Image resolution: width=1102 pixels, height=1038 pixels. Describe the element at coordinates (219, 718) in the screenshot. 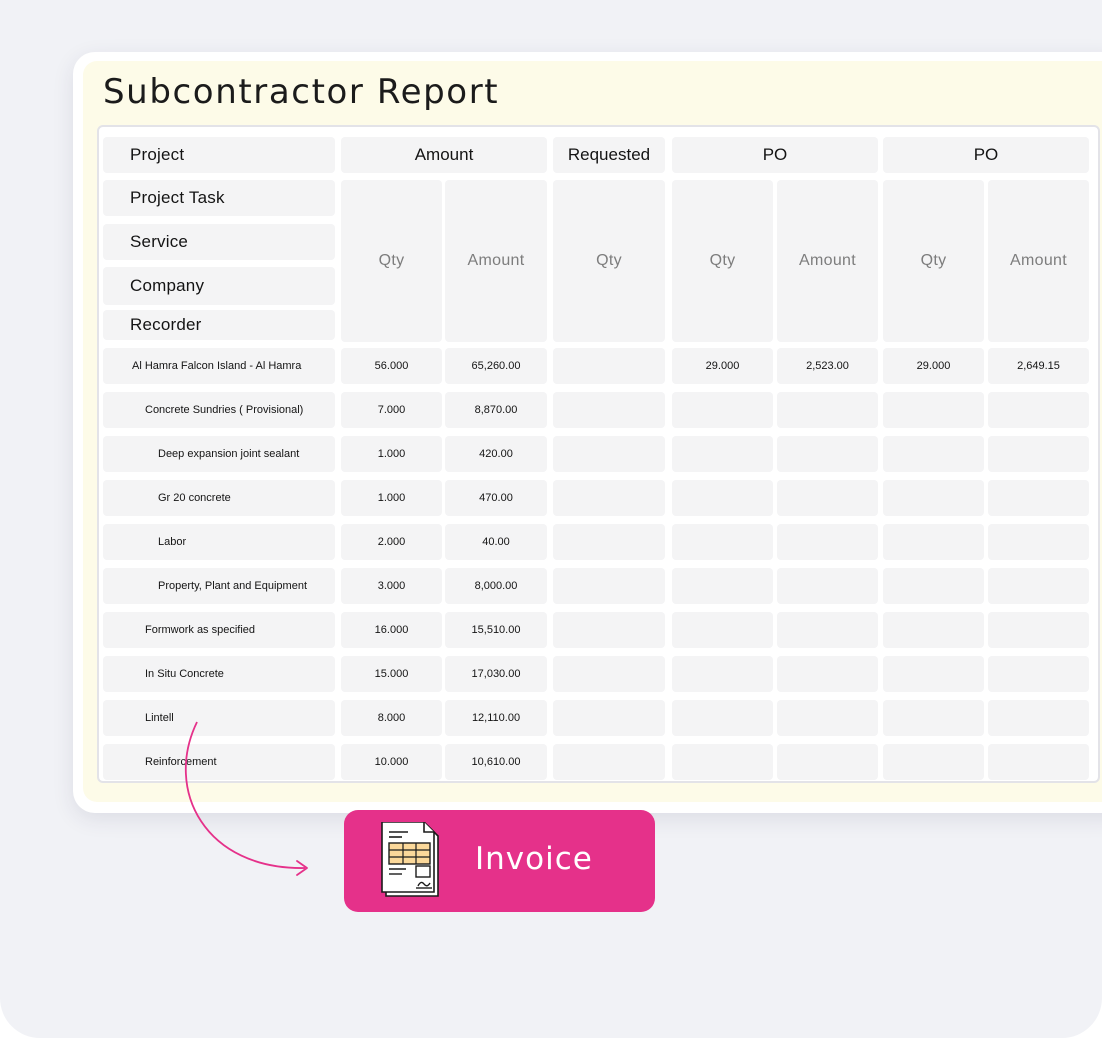

I see `table-row-label: Lintell` at that location.